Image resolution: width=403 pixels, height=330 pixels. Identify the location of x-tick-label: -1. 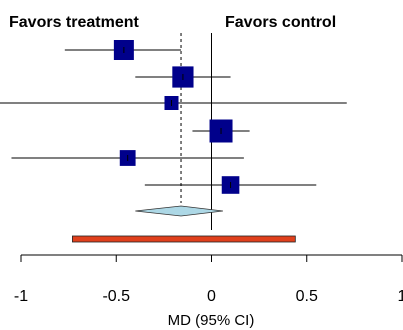
(21, 296).